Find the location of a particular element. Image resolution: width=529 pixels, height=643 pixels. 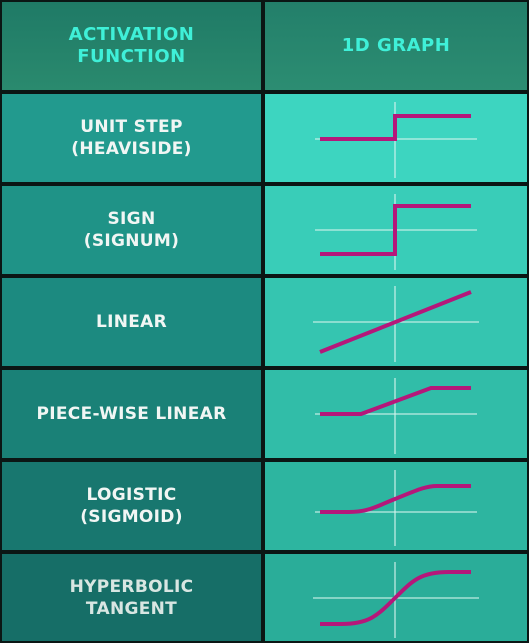

function-name: UNIT STEP (HEAVISIDE) is located at coordinates (131, 138).